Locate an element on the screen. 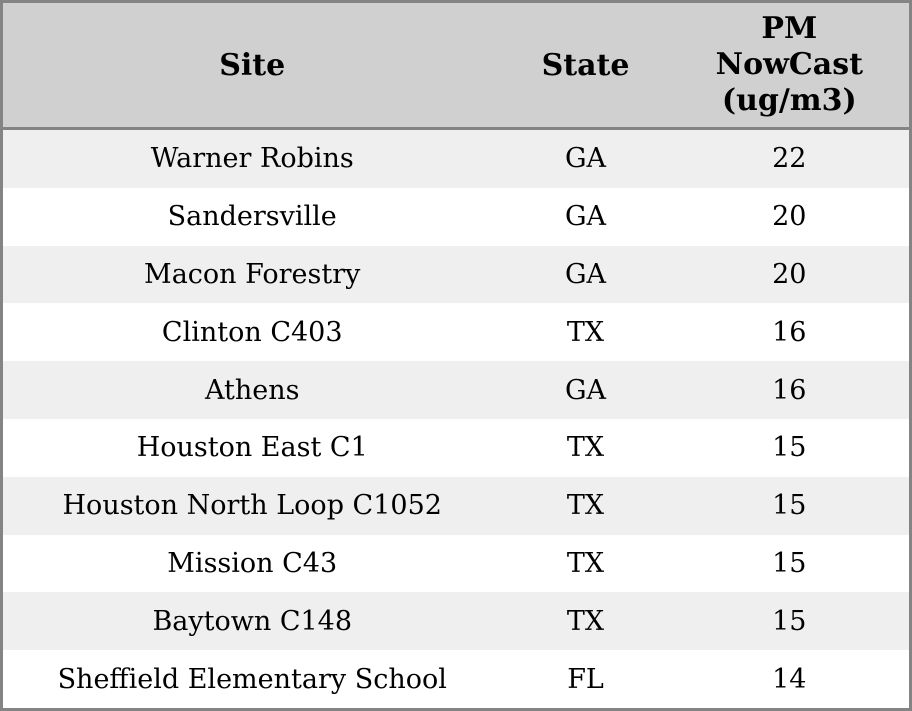 This screenshot has width=912, height=711. site-cell: Sheffield Elementary School is located at coordinates (251, 680).